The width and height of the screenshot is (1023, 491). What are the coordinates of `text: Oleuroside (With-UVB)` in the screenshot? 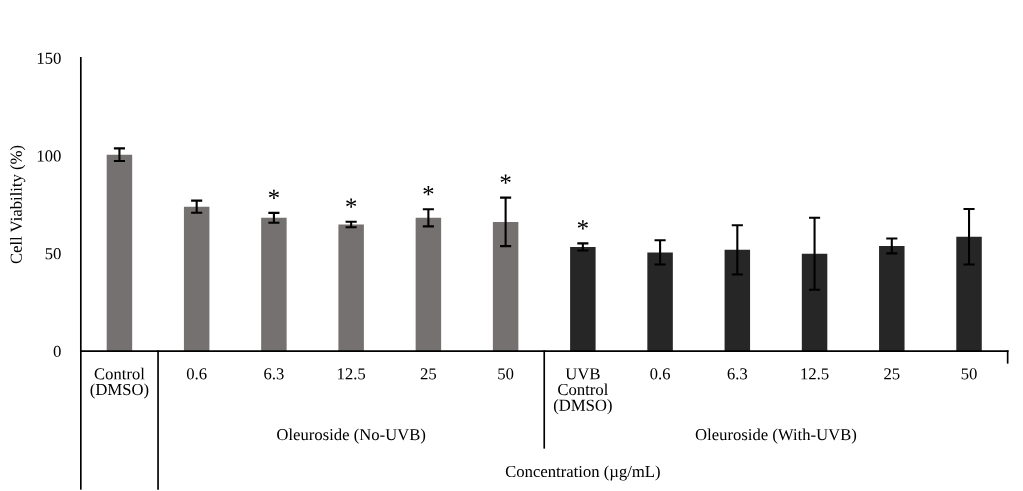 It's located at (776, 436).